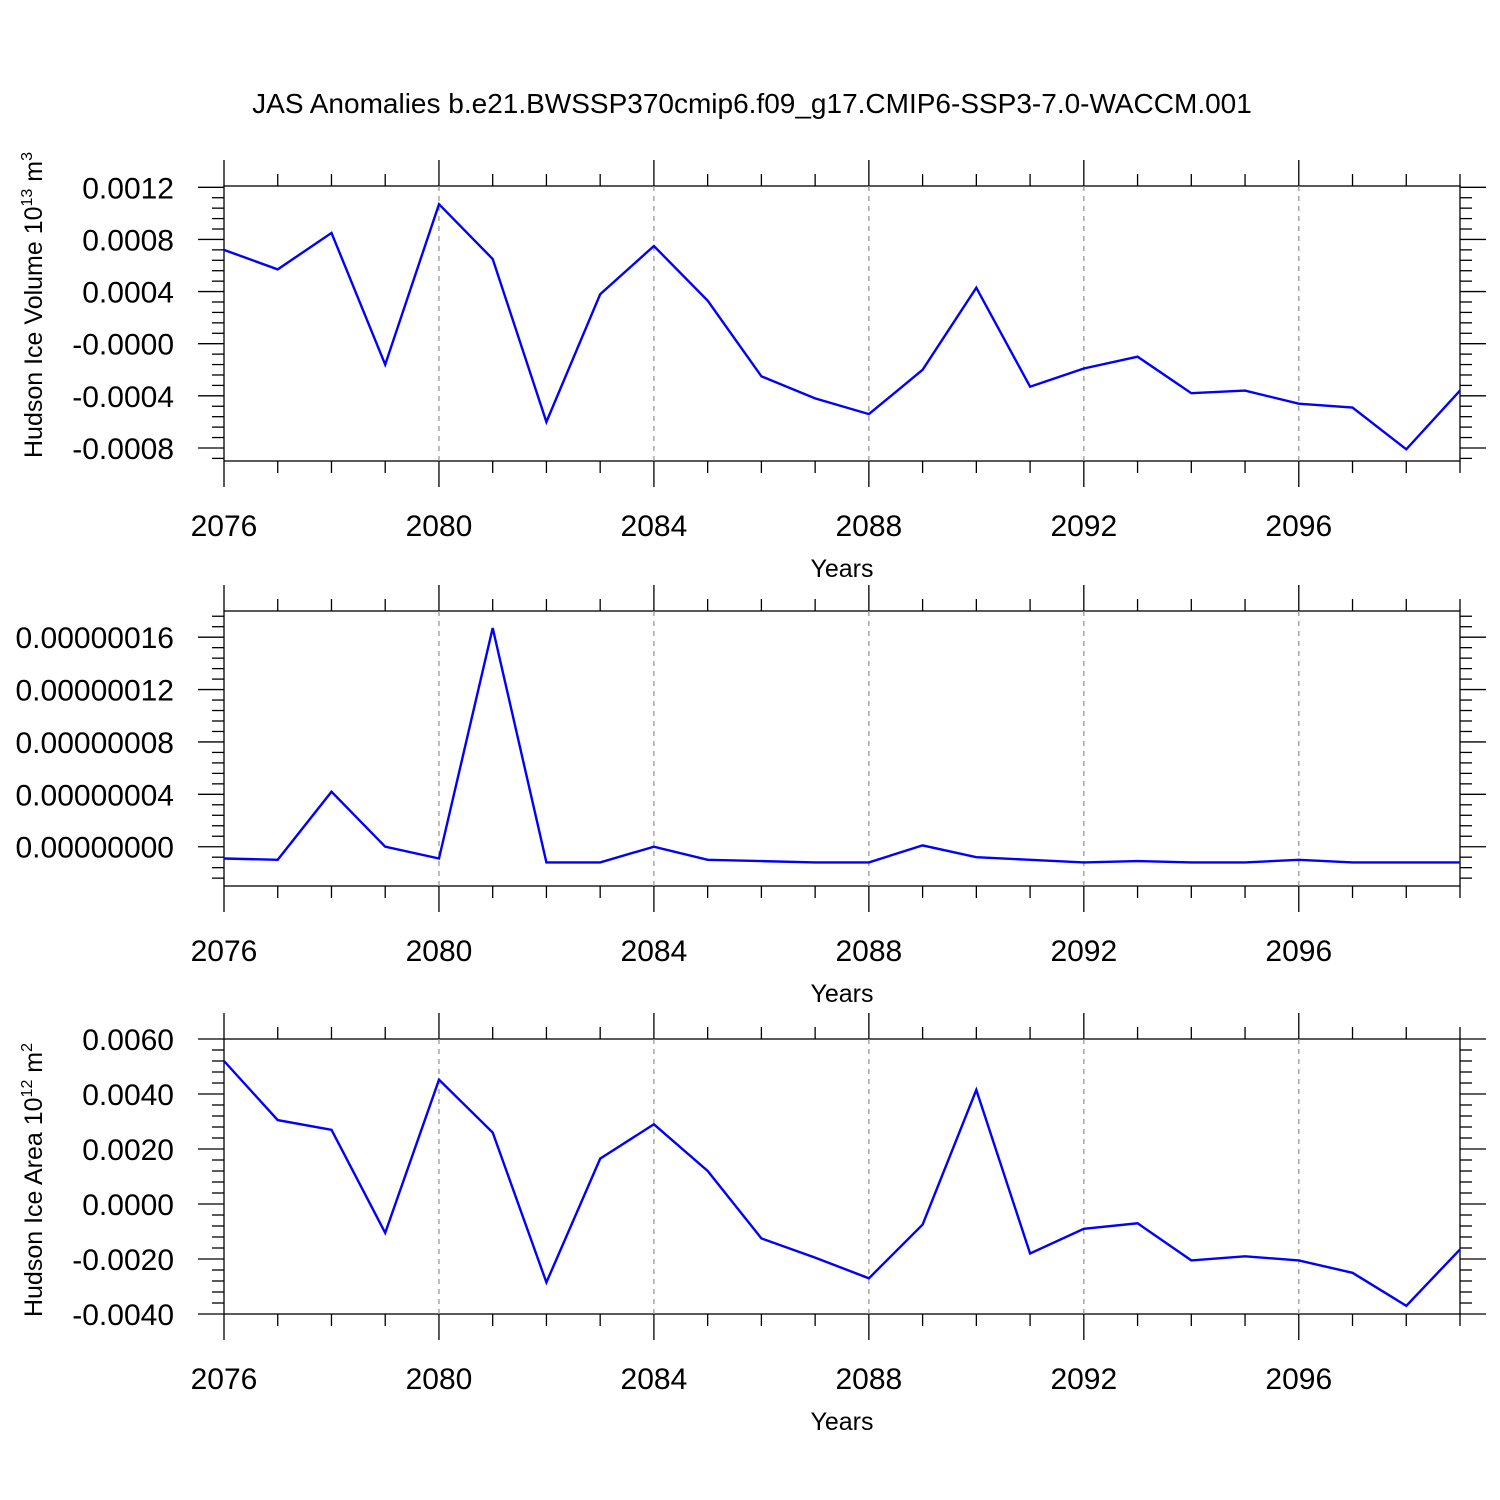 The width and height of the screenshot is (1500, 1500). I want to click on y-tick-label: -0.0008, so click(123, 449).